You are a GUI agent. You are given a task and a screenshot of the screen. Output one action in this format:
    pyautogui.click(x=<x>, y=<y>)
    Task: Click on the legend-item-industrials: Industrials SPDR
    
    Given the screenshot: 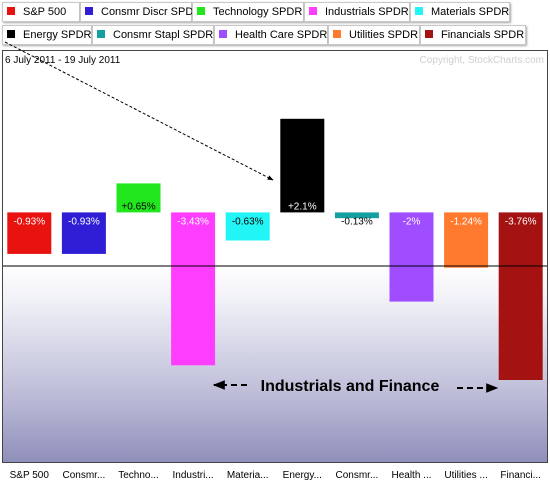 What is the action you would take?
    pyautogui.click(x=357, y=12)
    